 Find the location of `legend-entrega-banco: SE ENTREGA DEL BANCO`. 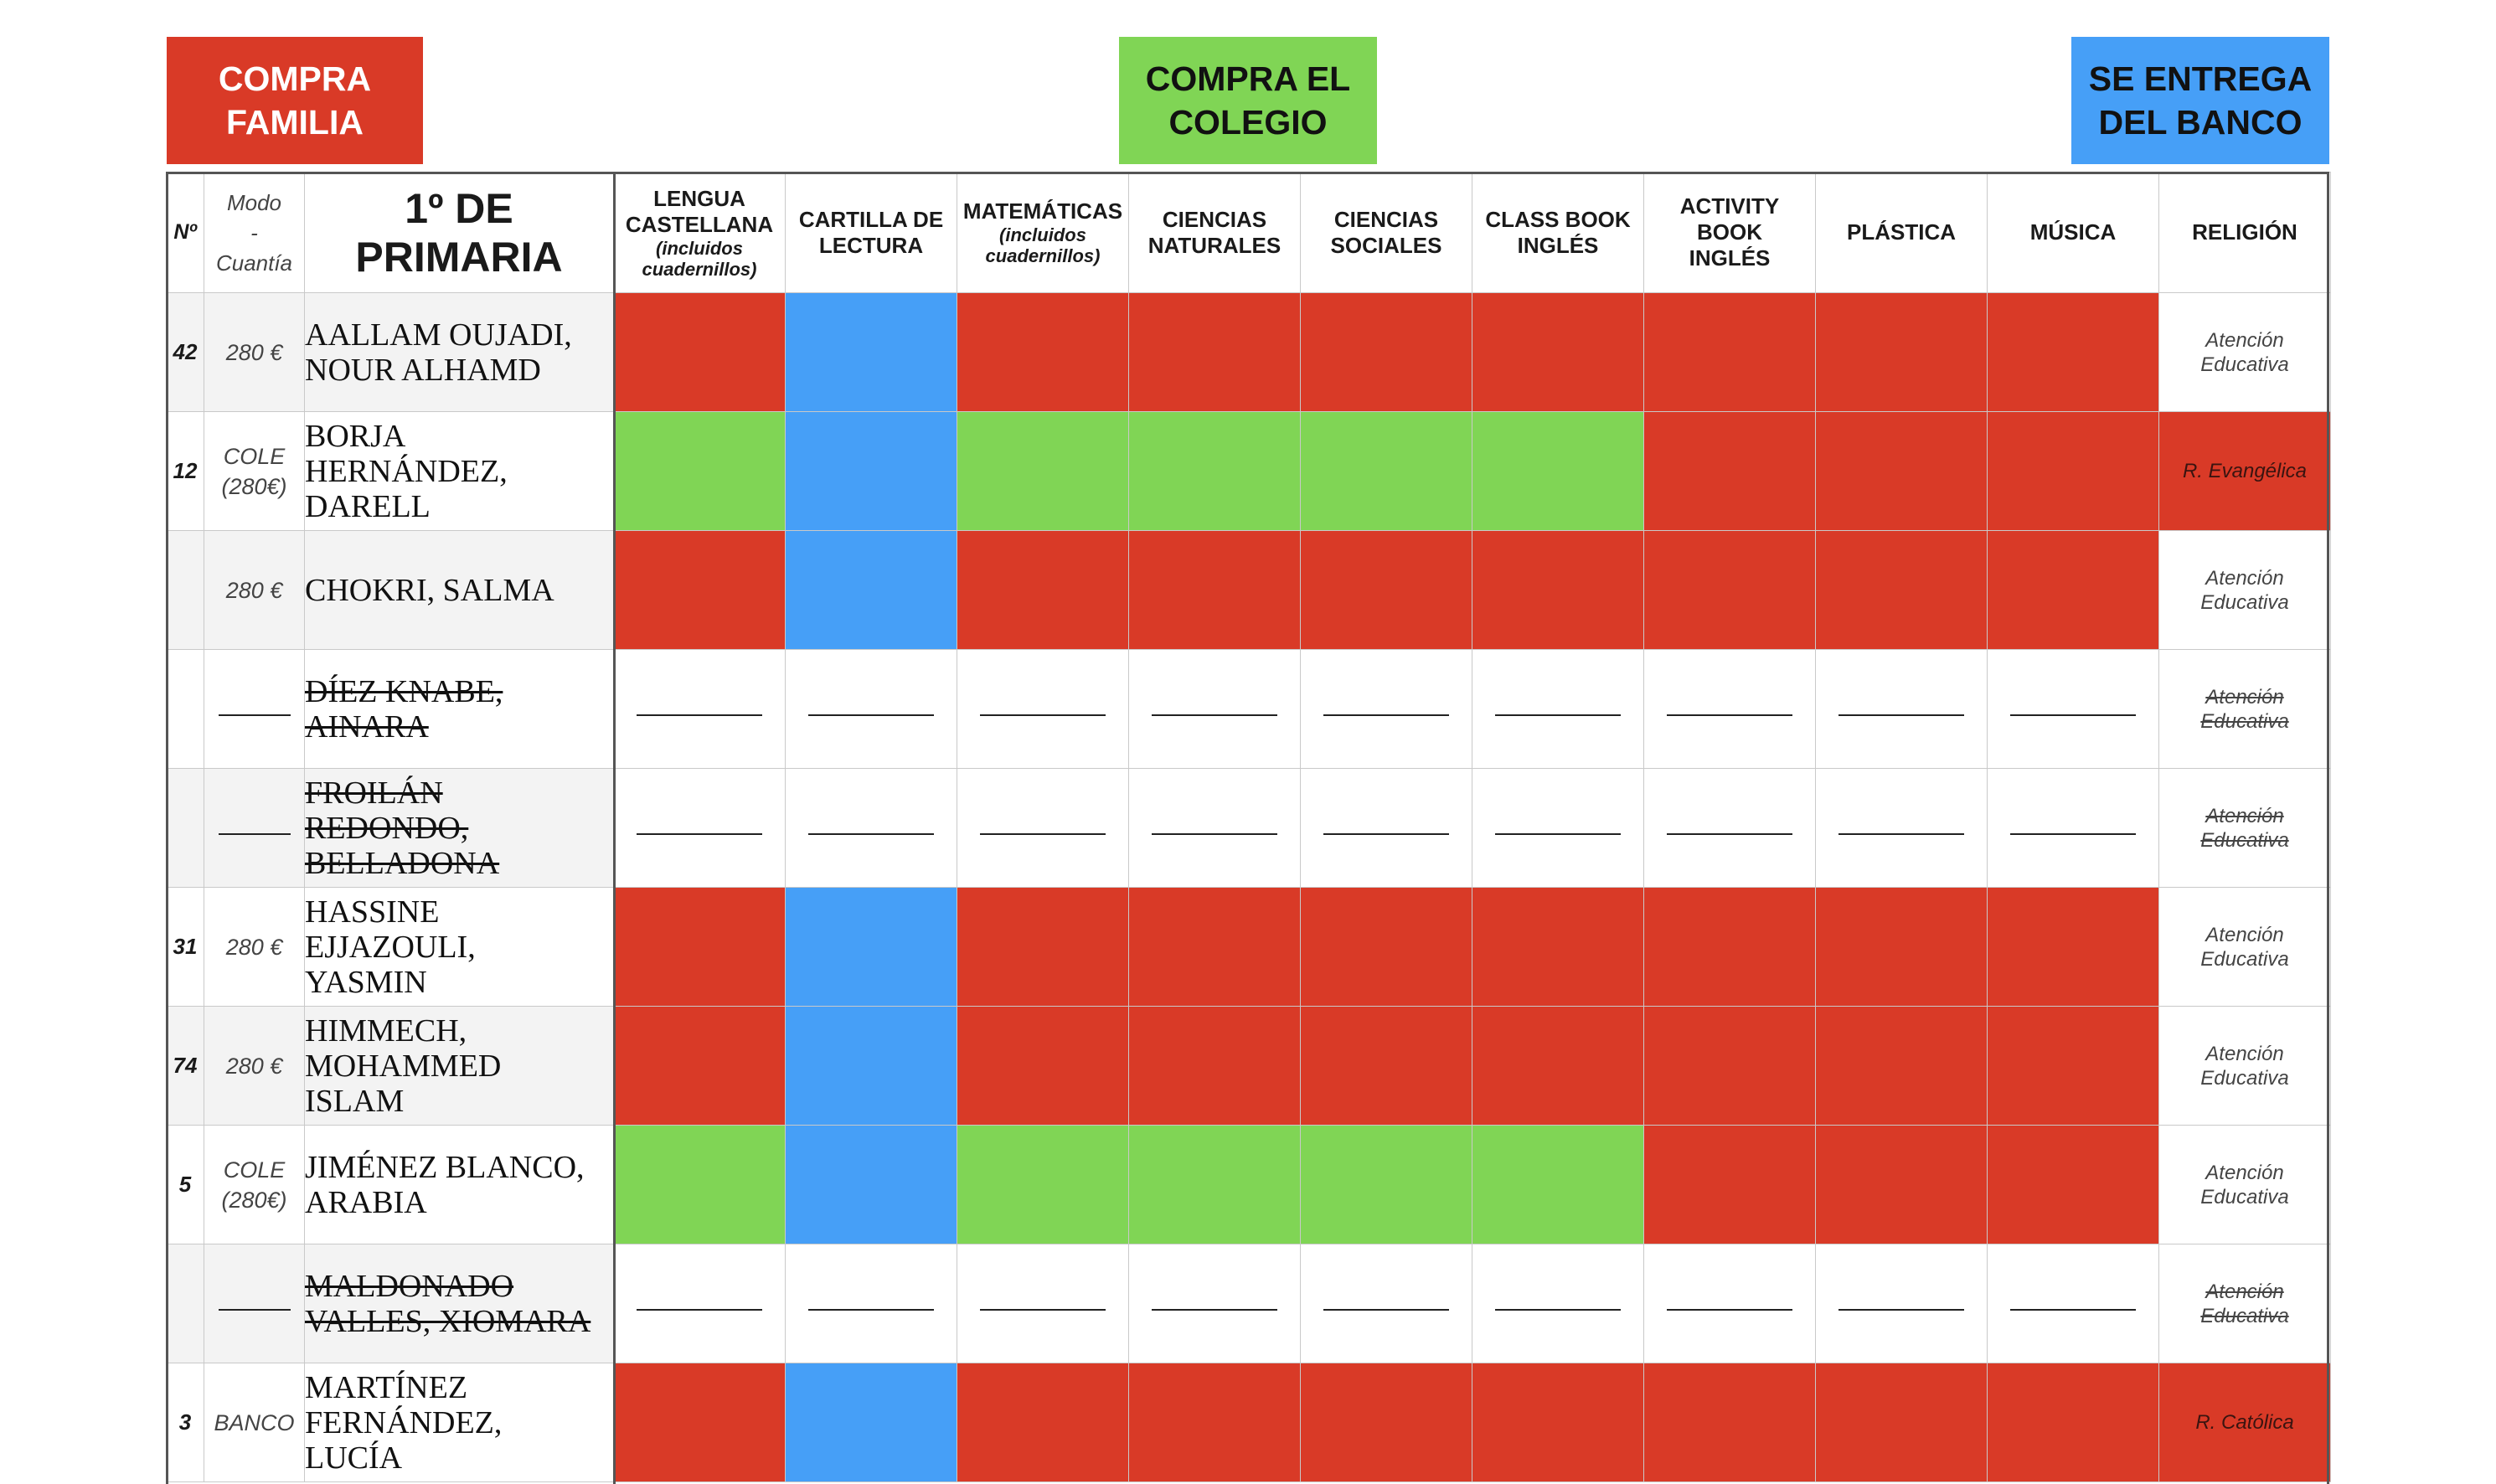

legend-entrega-banco: SE ENTREGA DEL BANCO is located at coordinates (2200, 100).